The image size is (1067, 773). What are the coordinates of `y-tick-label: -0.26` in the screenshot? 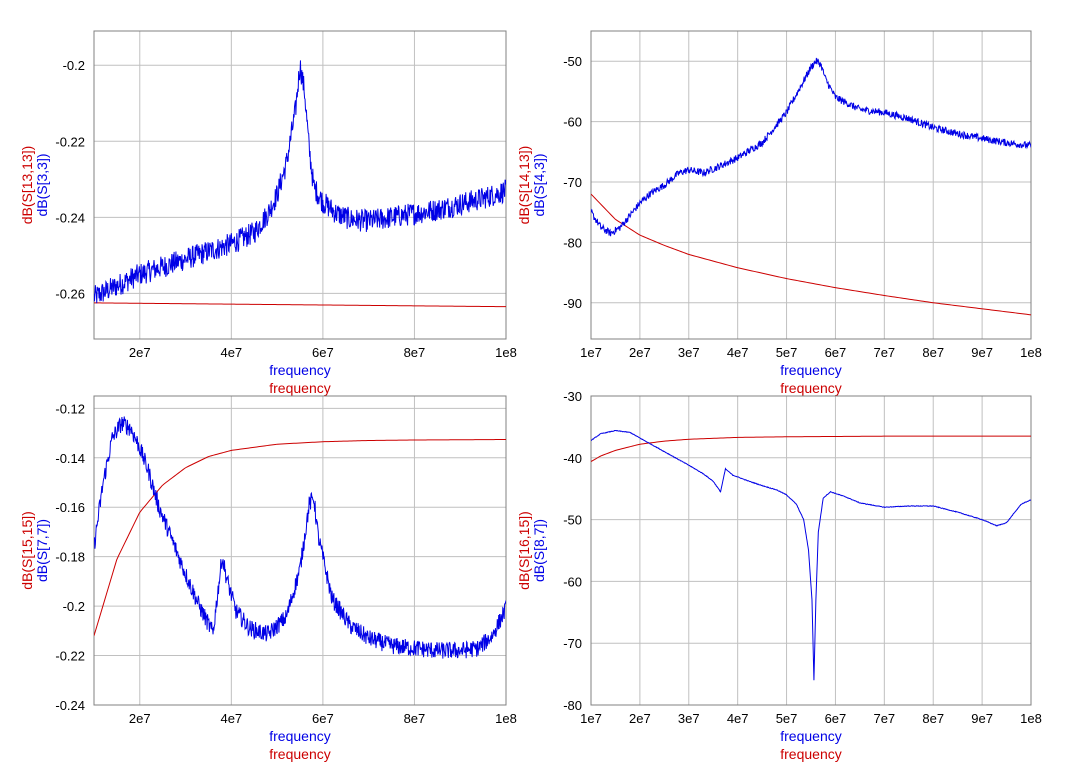 It's located at (70, 293).